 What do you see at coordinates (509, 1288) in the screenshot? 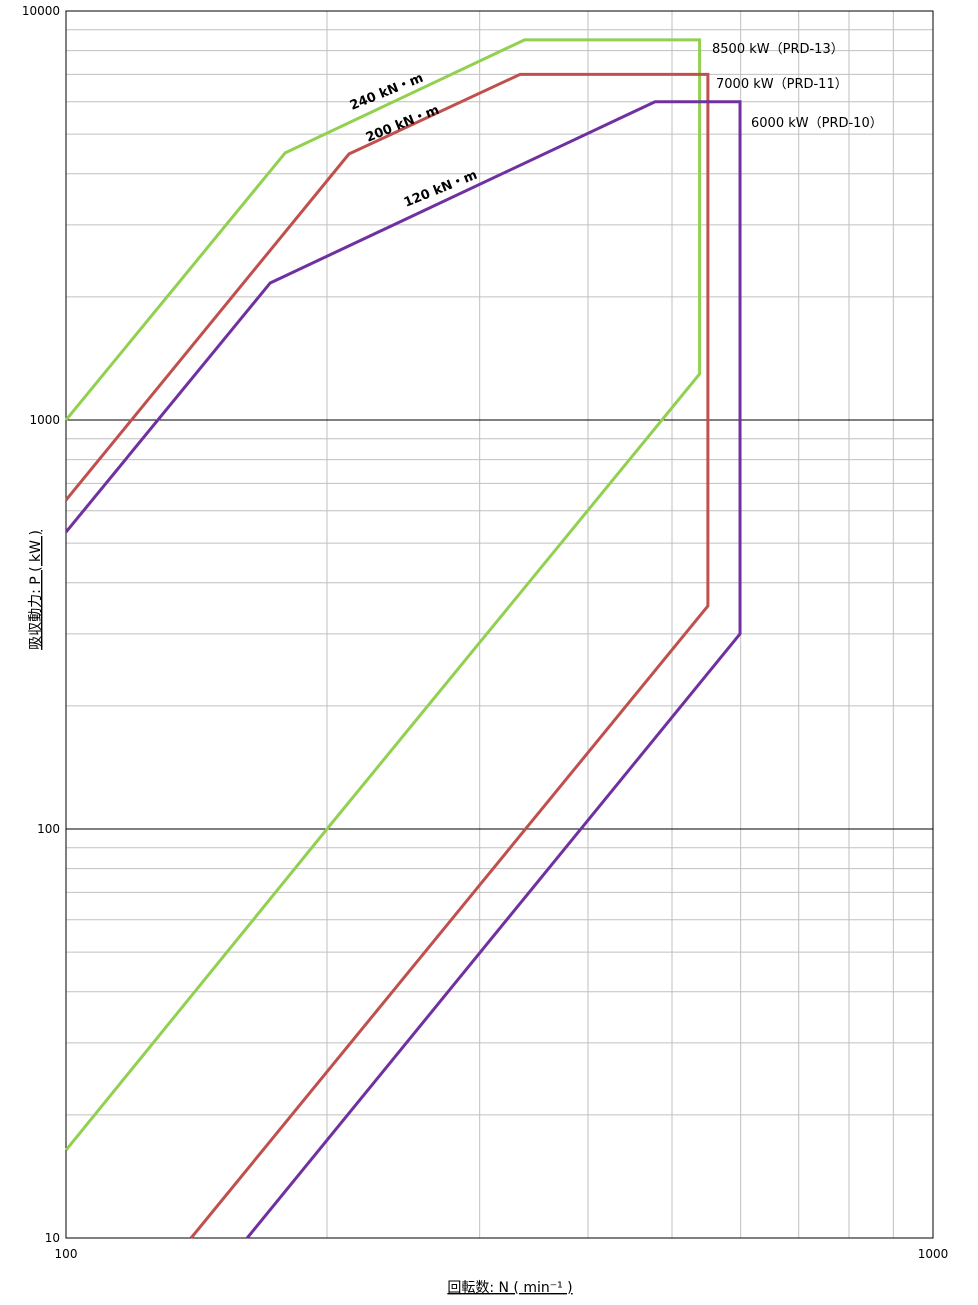
I see `x-axis-title: 回転数: N ( min⁻¹ )` at bounding box center [509, 1288].